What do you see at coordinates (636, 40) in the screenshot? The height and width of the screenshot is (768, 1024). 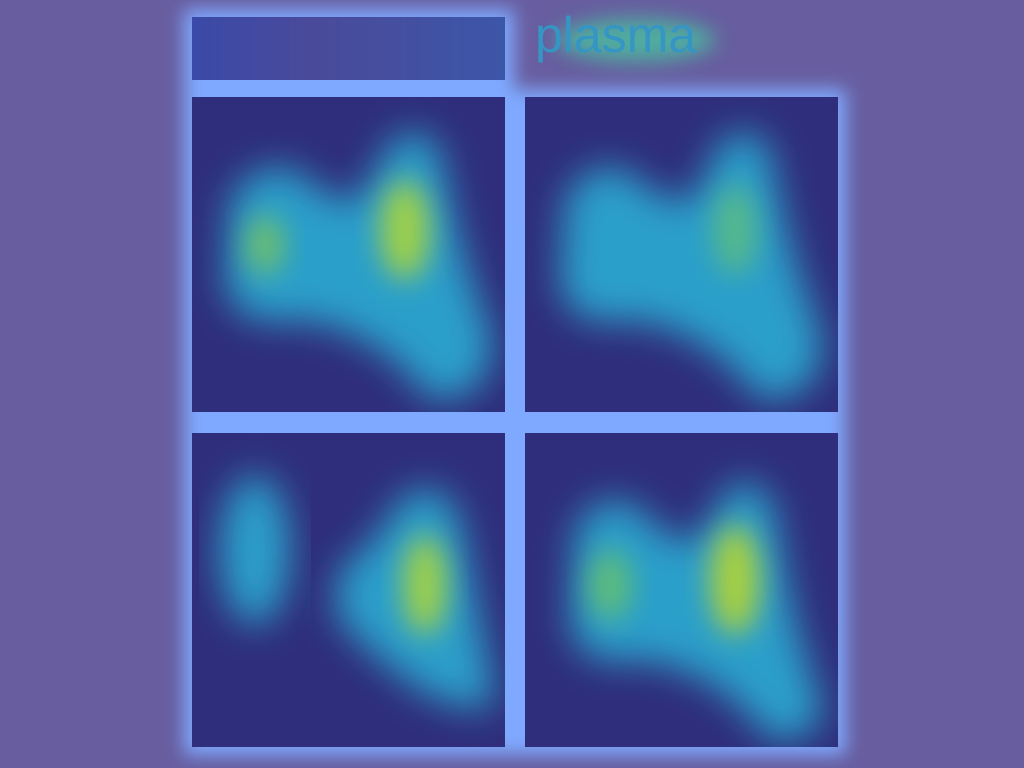 I see `label-glow` at bounding box center [636, 40].